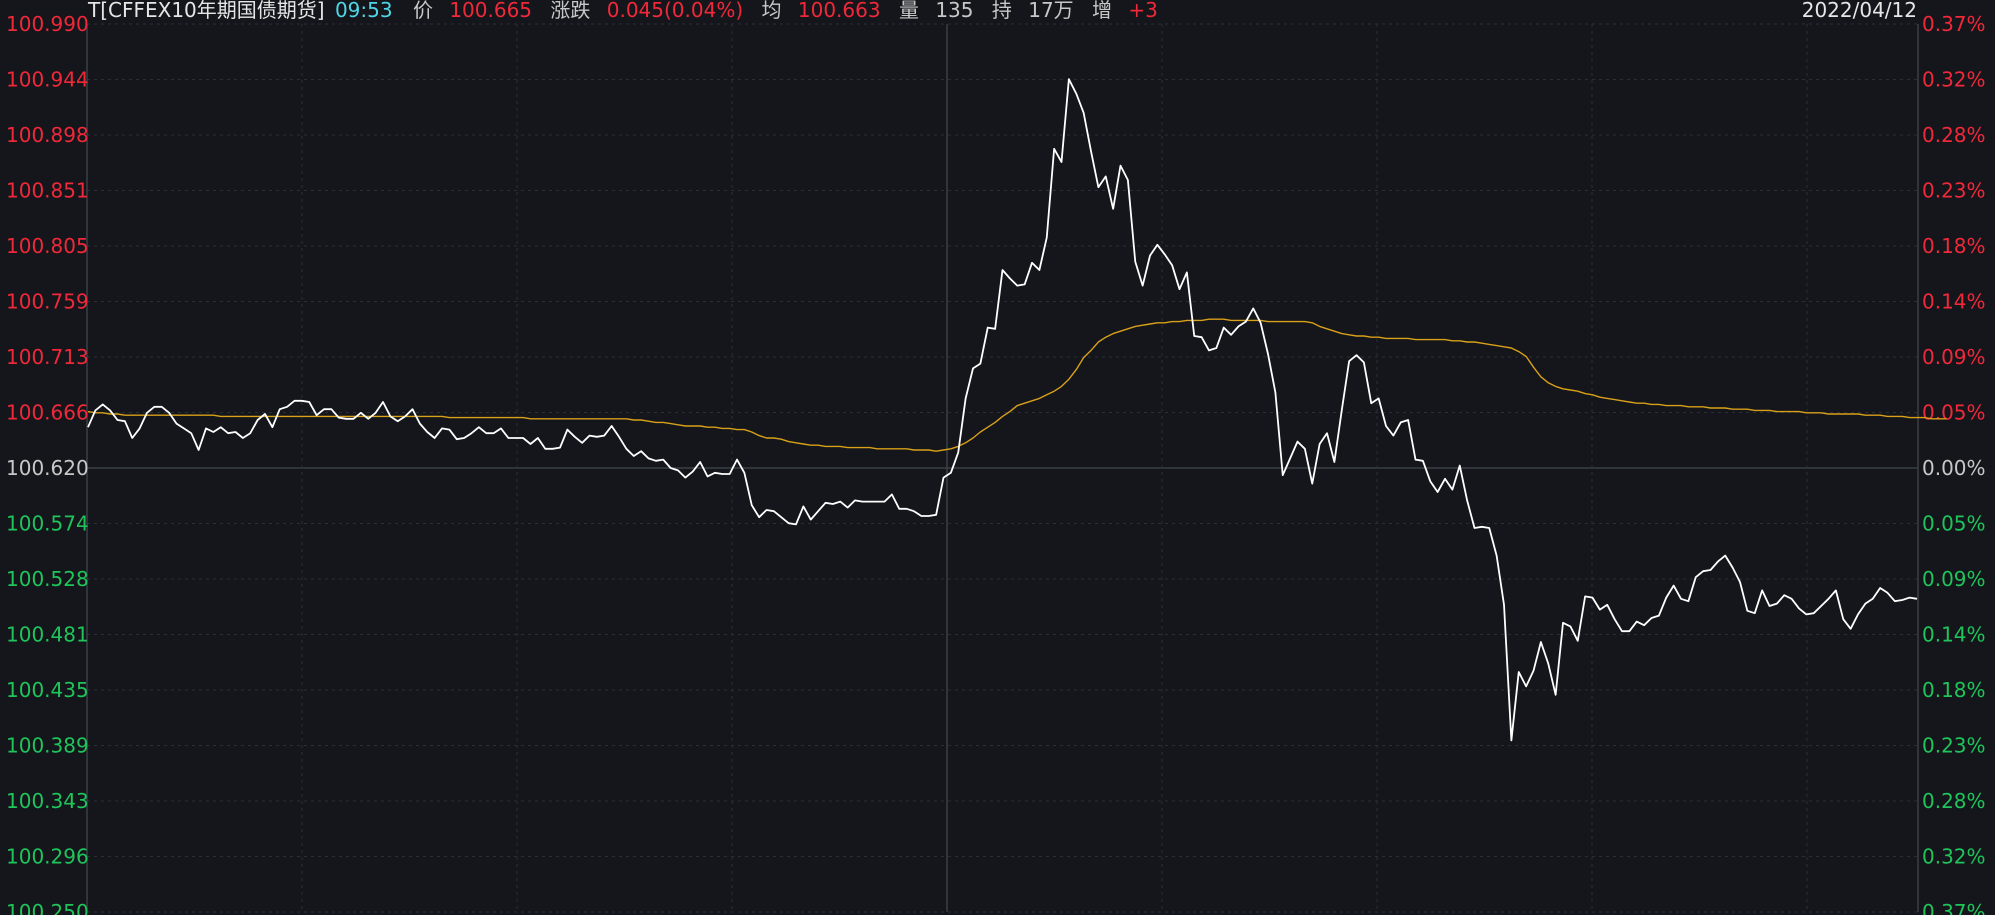  What do you see at coordinates (570, 11) in the screenshot?
I see `change-label: 涨跌` at bounding box center [570, 11].